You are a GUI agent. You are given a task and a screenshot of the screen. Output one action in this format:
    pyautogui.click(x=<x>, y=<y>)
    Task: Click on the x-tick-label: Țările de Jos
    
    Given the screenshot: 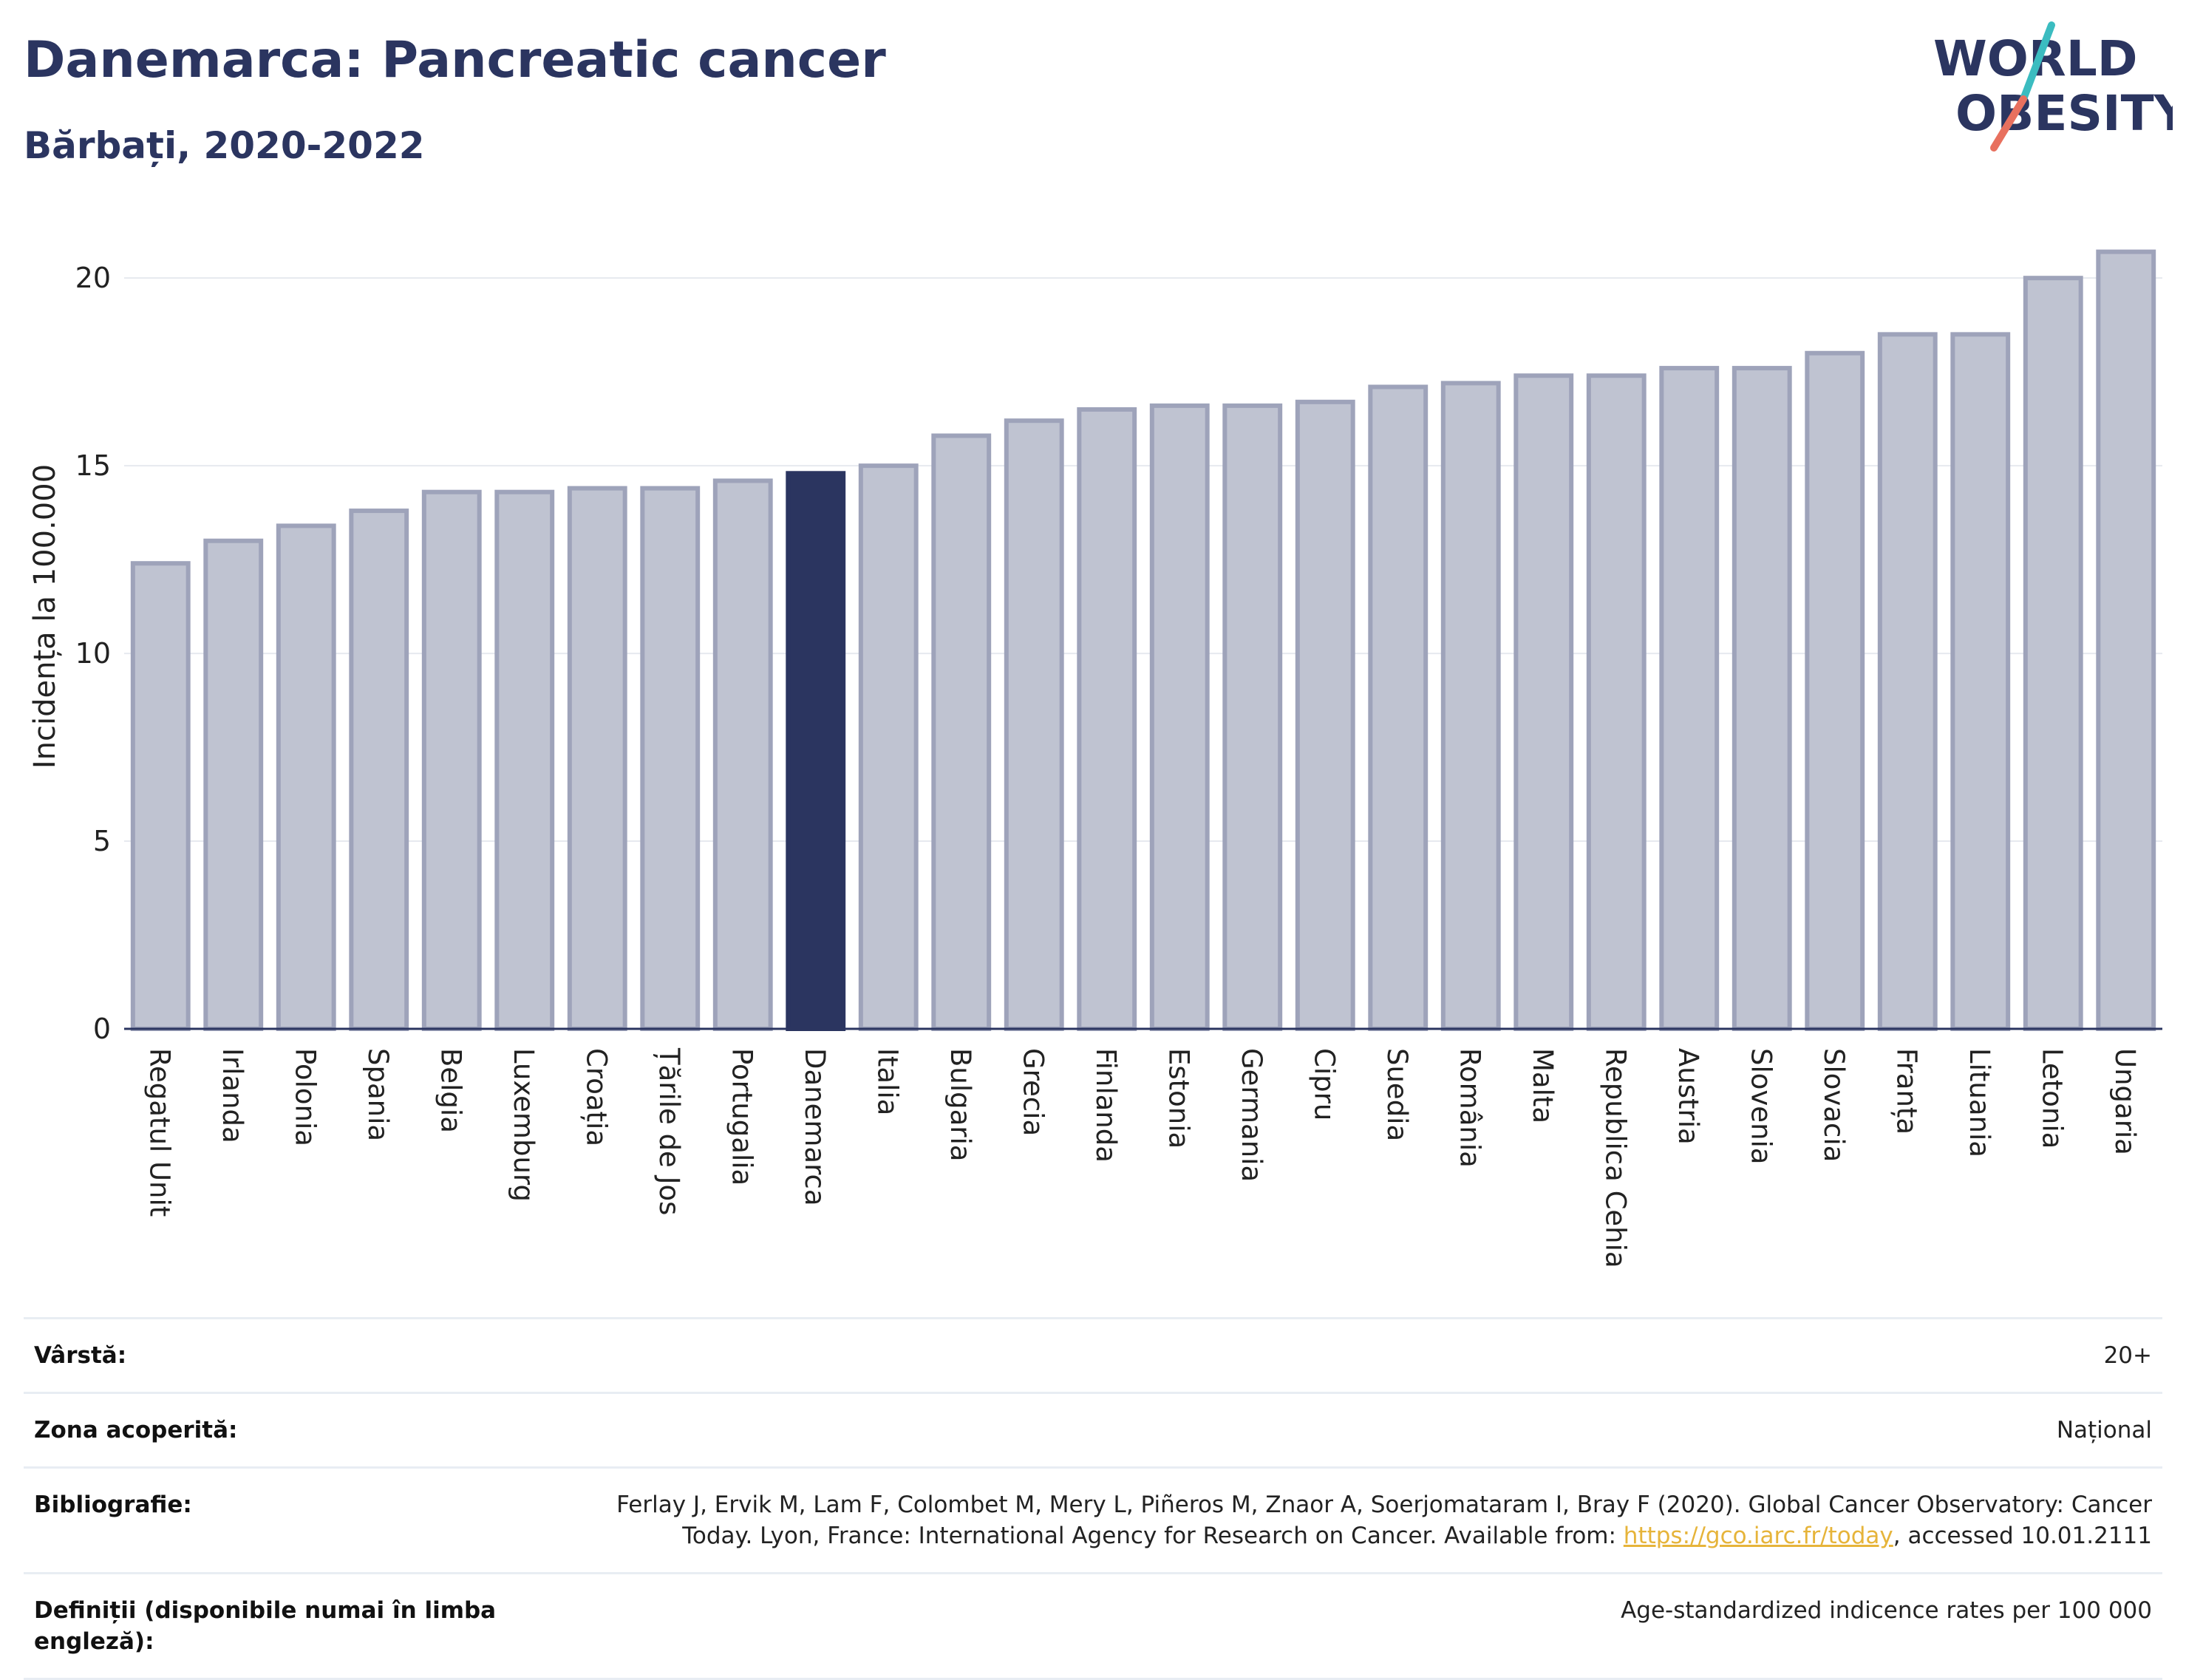 What is the action you would take?
    pyautogui.click(x=669, y=1131)
    